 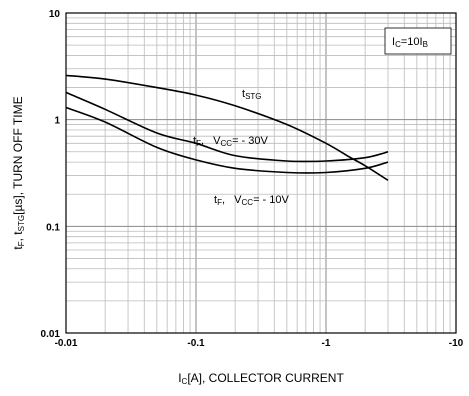 What do you see at coordinates (252, 94) in the screenshot?
I see `series-label-tstg: tSTG` at bounding box center [252, 94].